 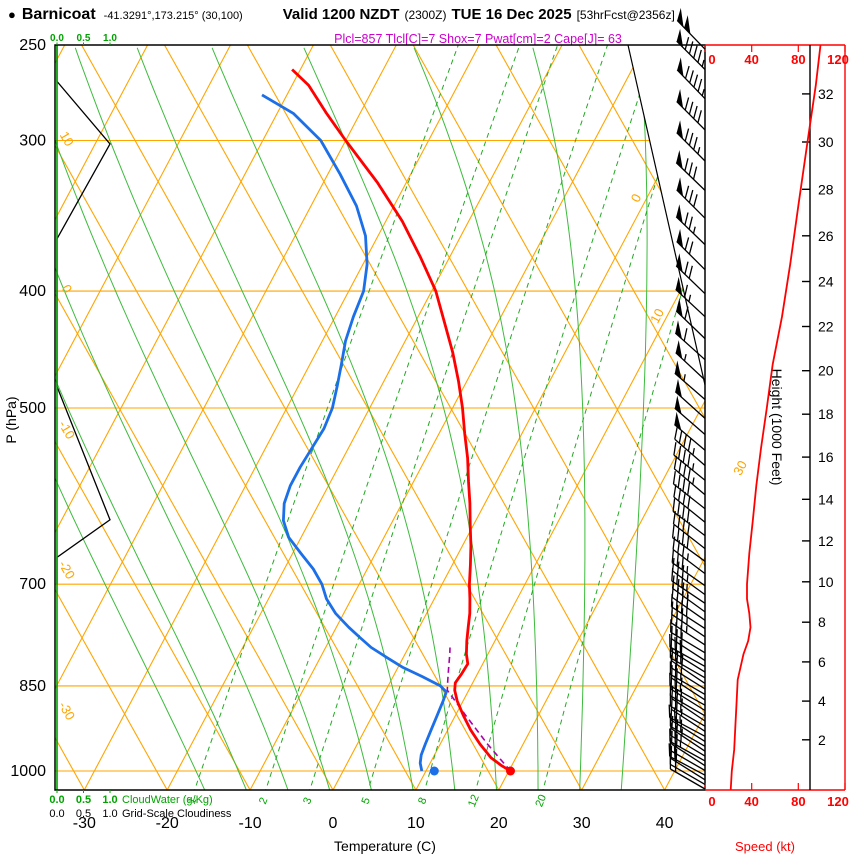 What do you see at coordinates (826, 326) in the screenshot?
I see `svg-text: 22` at bounding box center [826, 326].